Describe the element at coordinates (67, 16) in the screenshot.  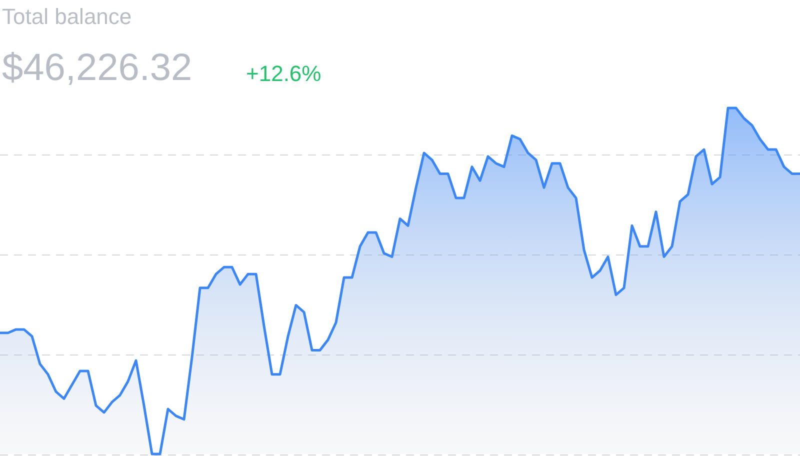
I see `chart-title: Total balance` at that location.